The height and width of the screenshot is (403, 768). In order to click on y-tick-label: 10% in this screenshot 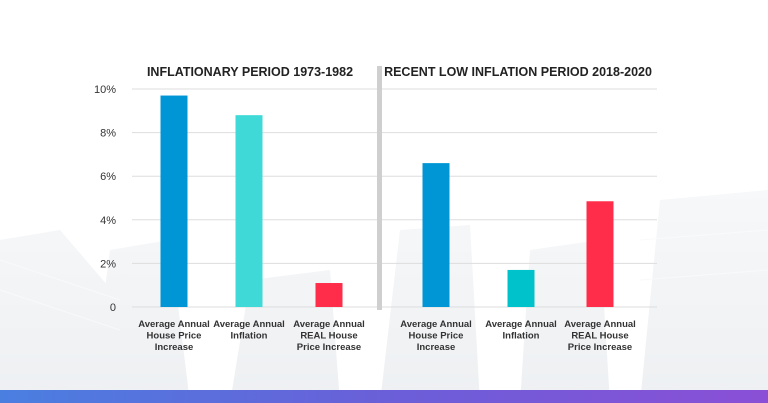, I will do `click(105, 90)`.